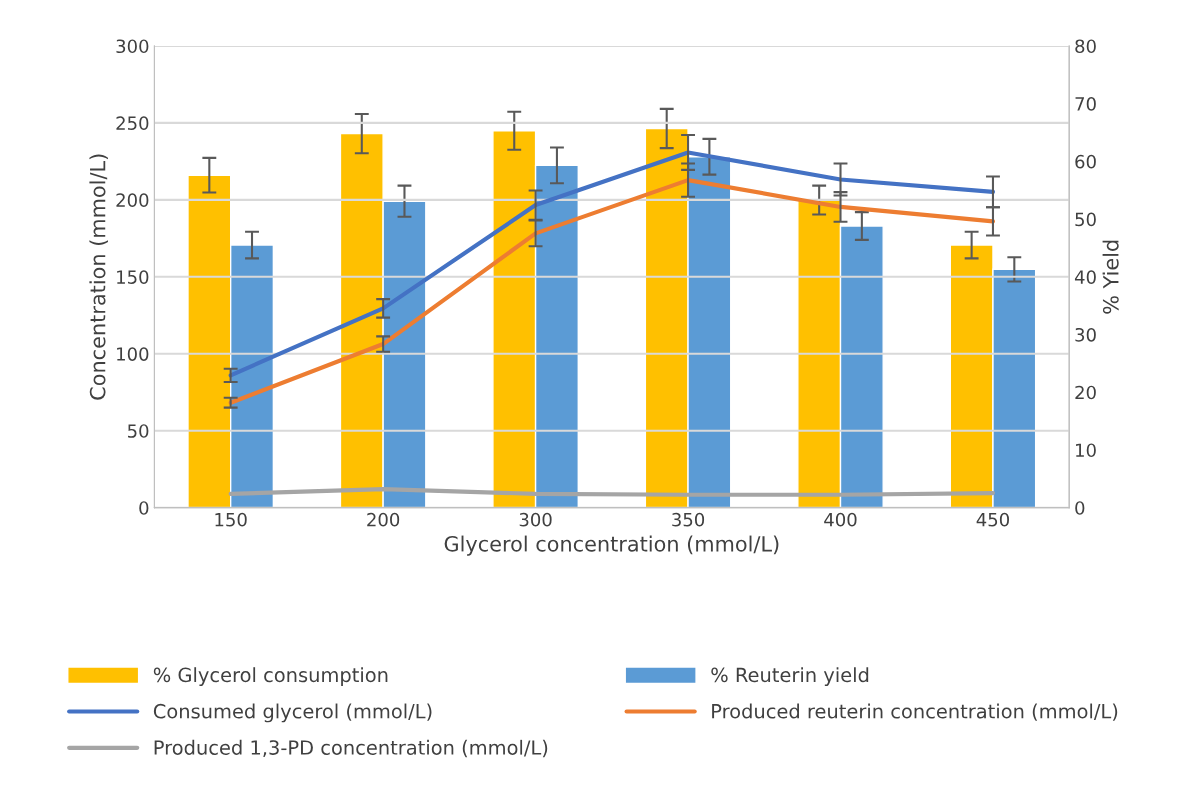 Image resolution: width=1188 pixels, height=792 pixels. I want to click on y2-tick-label: 80, so click(1085, 46).